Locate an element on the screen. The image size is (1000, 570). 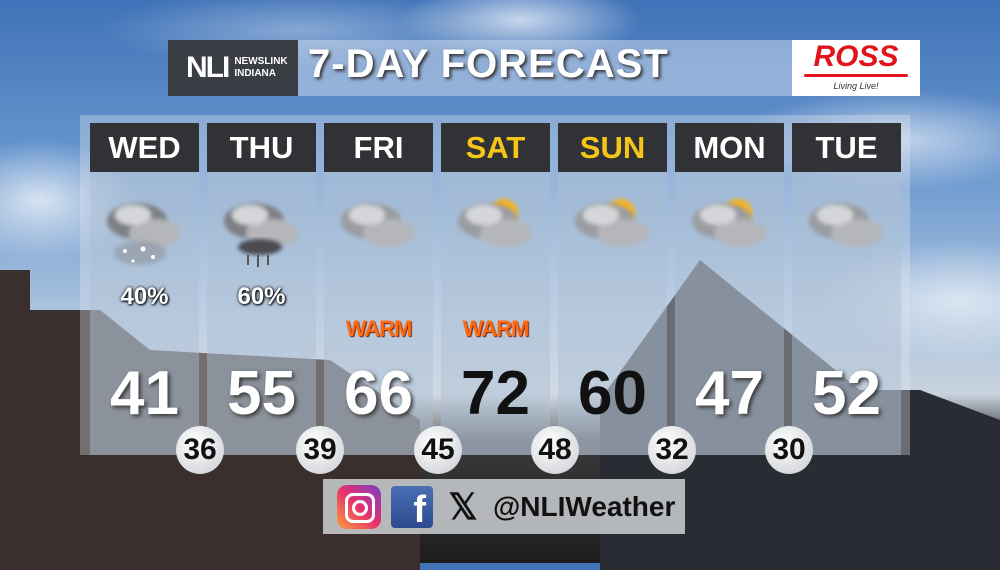
high-temp: 55 is located at coordinates (261, 393).